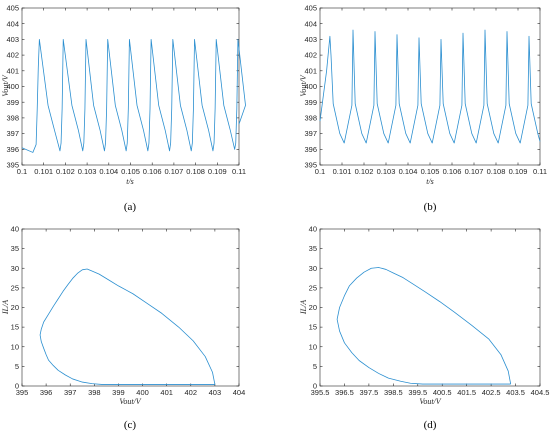 The image size is (550, 434). I want to click on x-tick-label: 403, so click(215, 392).